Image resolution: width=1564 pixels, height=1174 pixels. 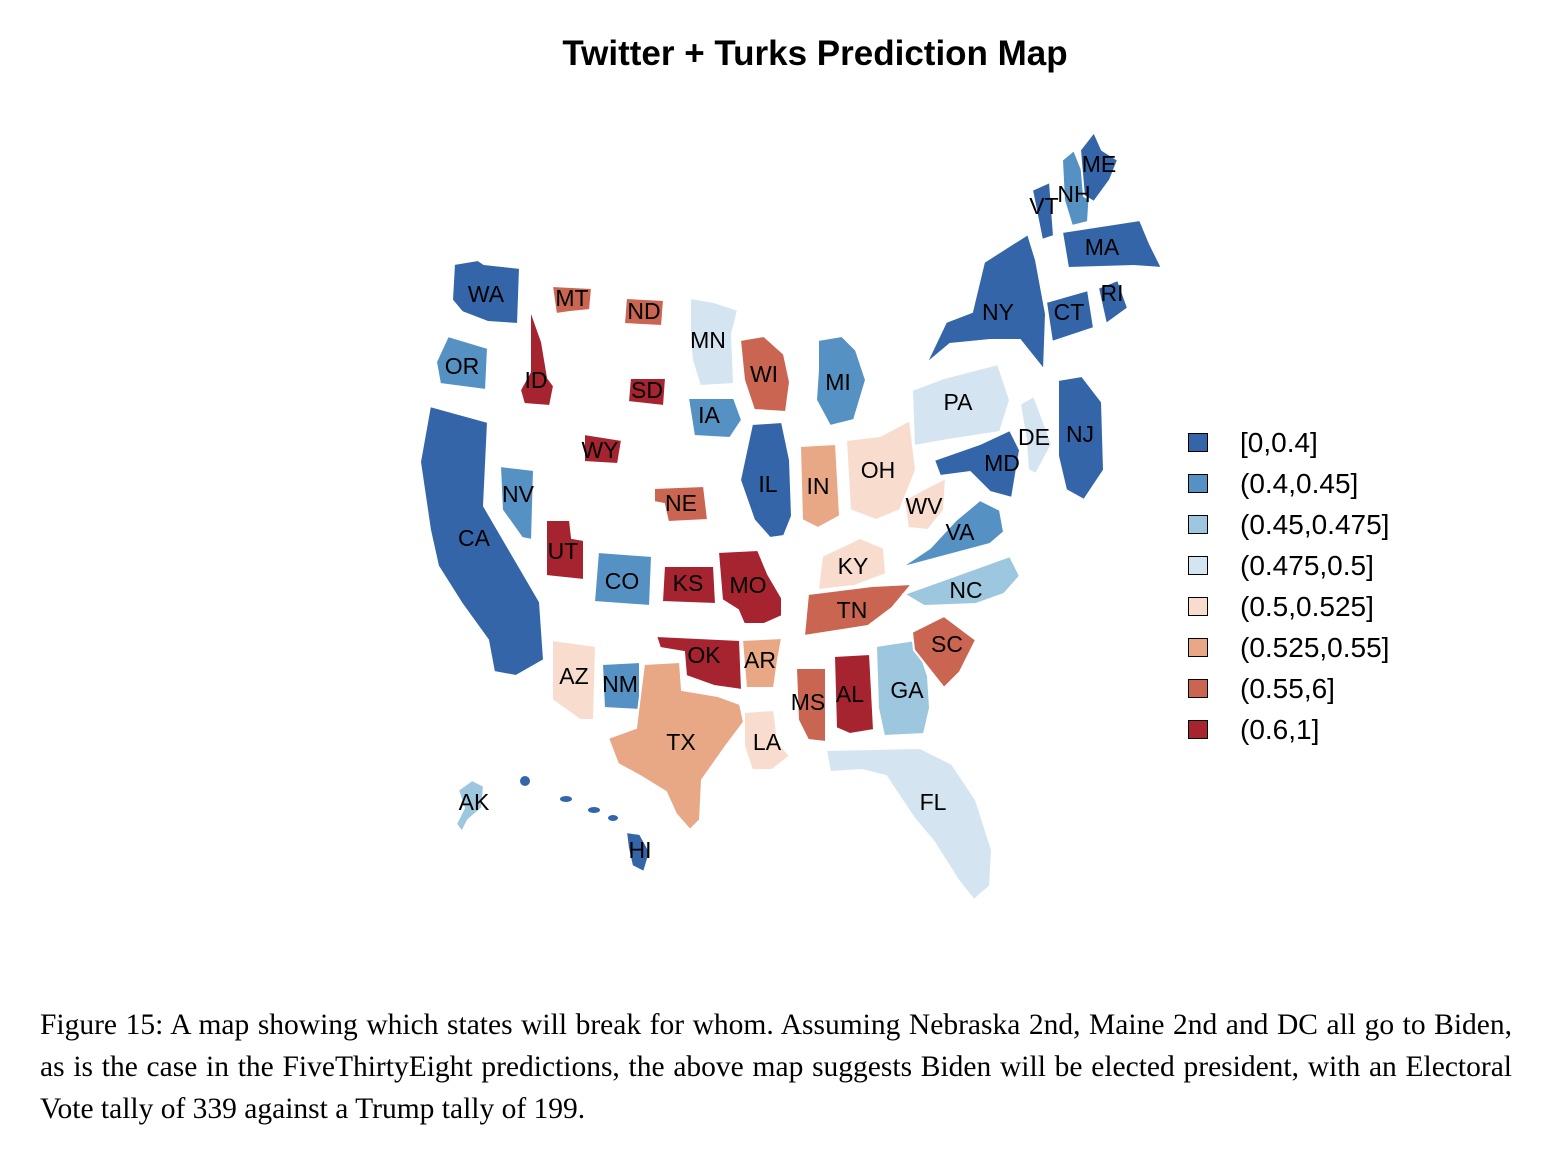 What do you see at coordinates (1069, 312) in the screenshot?
I see `state-label-ct: CT` at bounding box center [1069, 312].